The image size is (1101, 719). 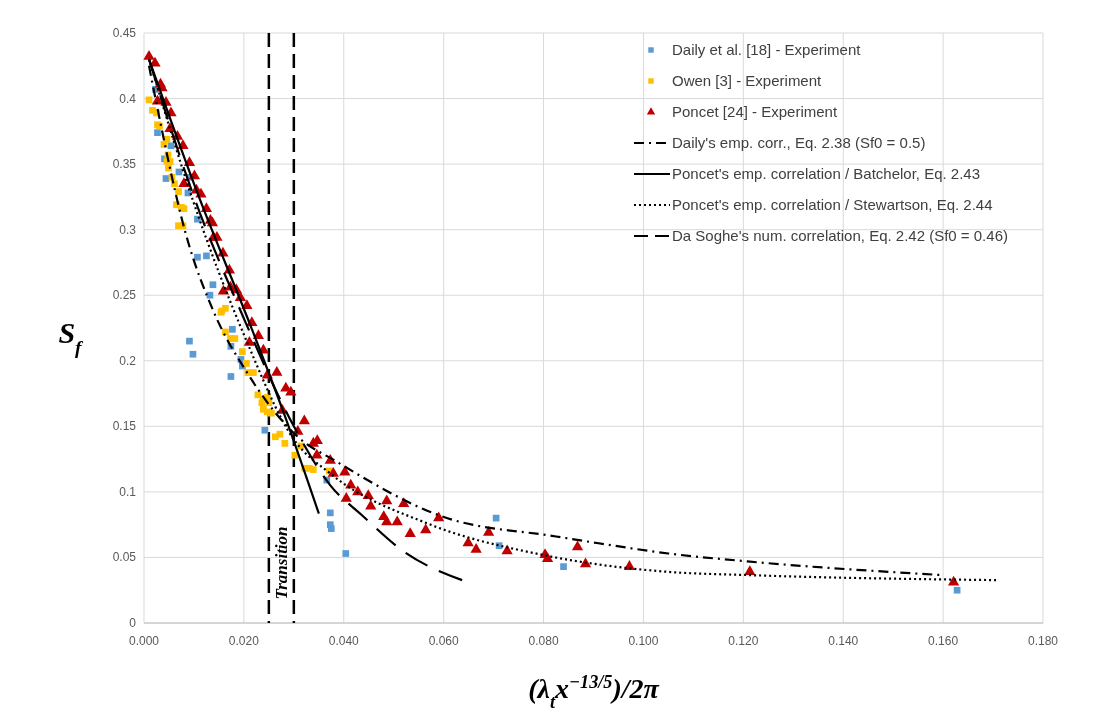 What do you see at coordinates (840, 235) in the screenshot?
I see `legend-label: Da Soghe's num. correlation, Eq. 2.42 (Sf0 = 0.46)` at bounding box center [840, 235].